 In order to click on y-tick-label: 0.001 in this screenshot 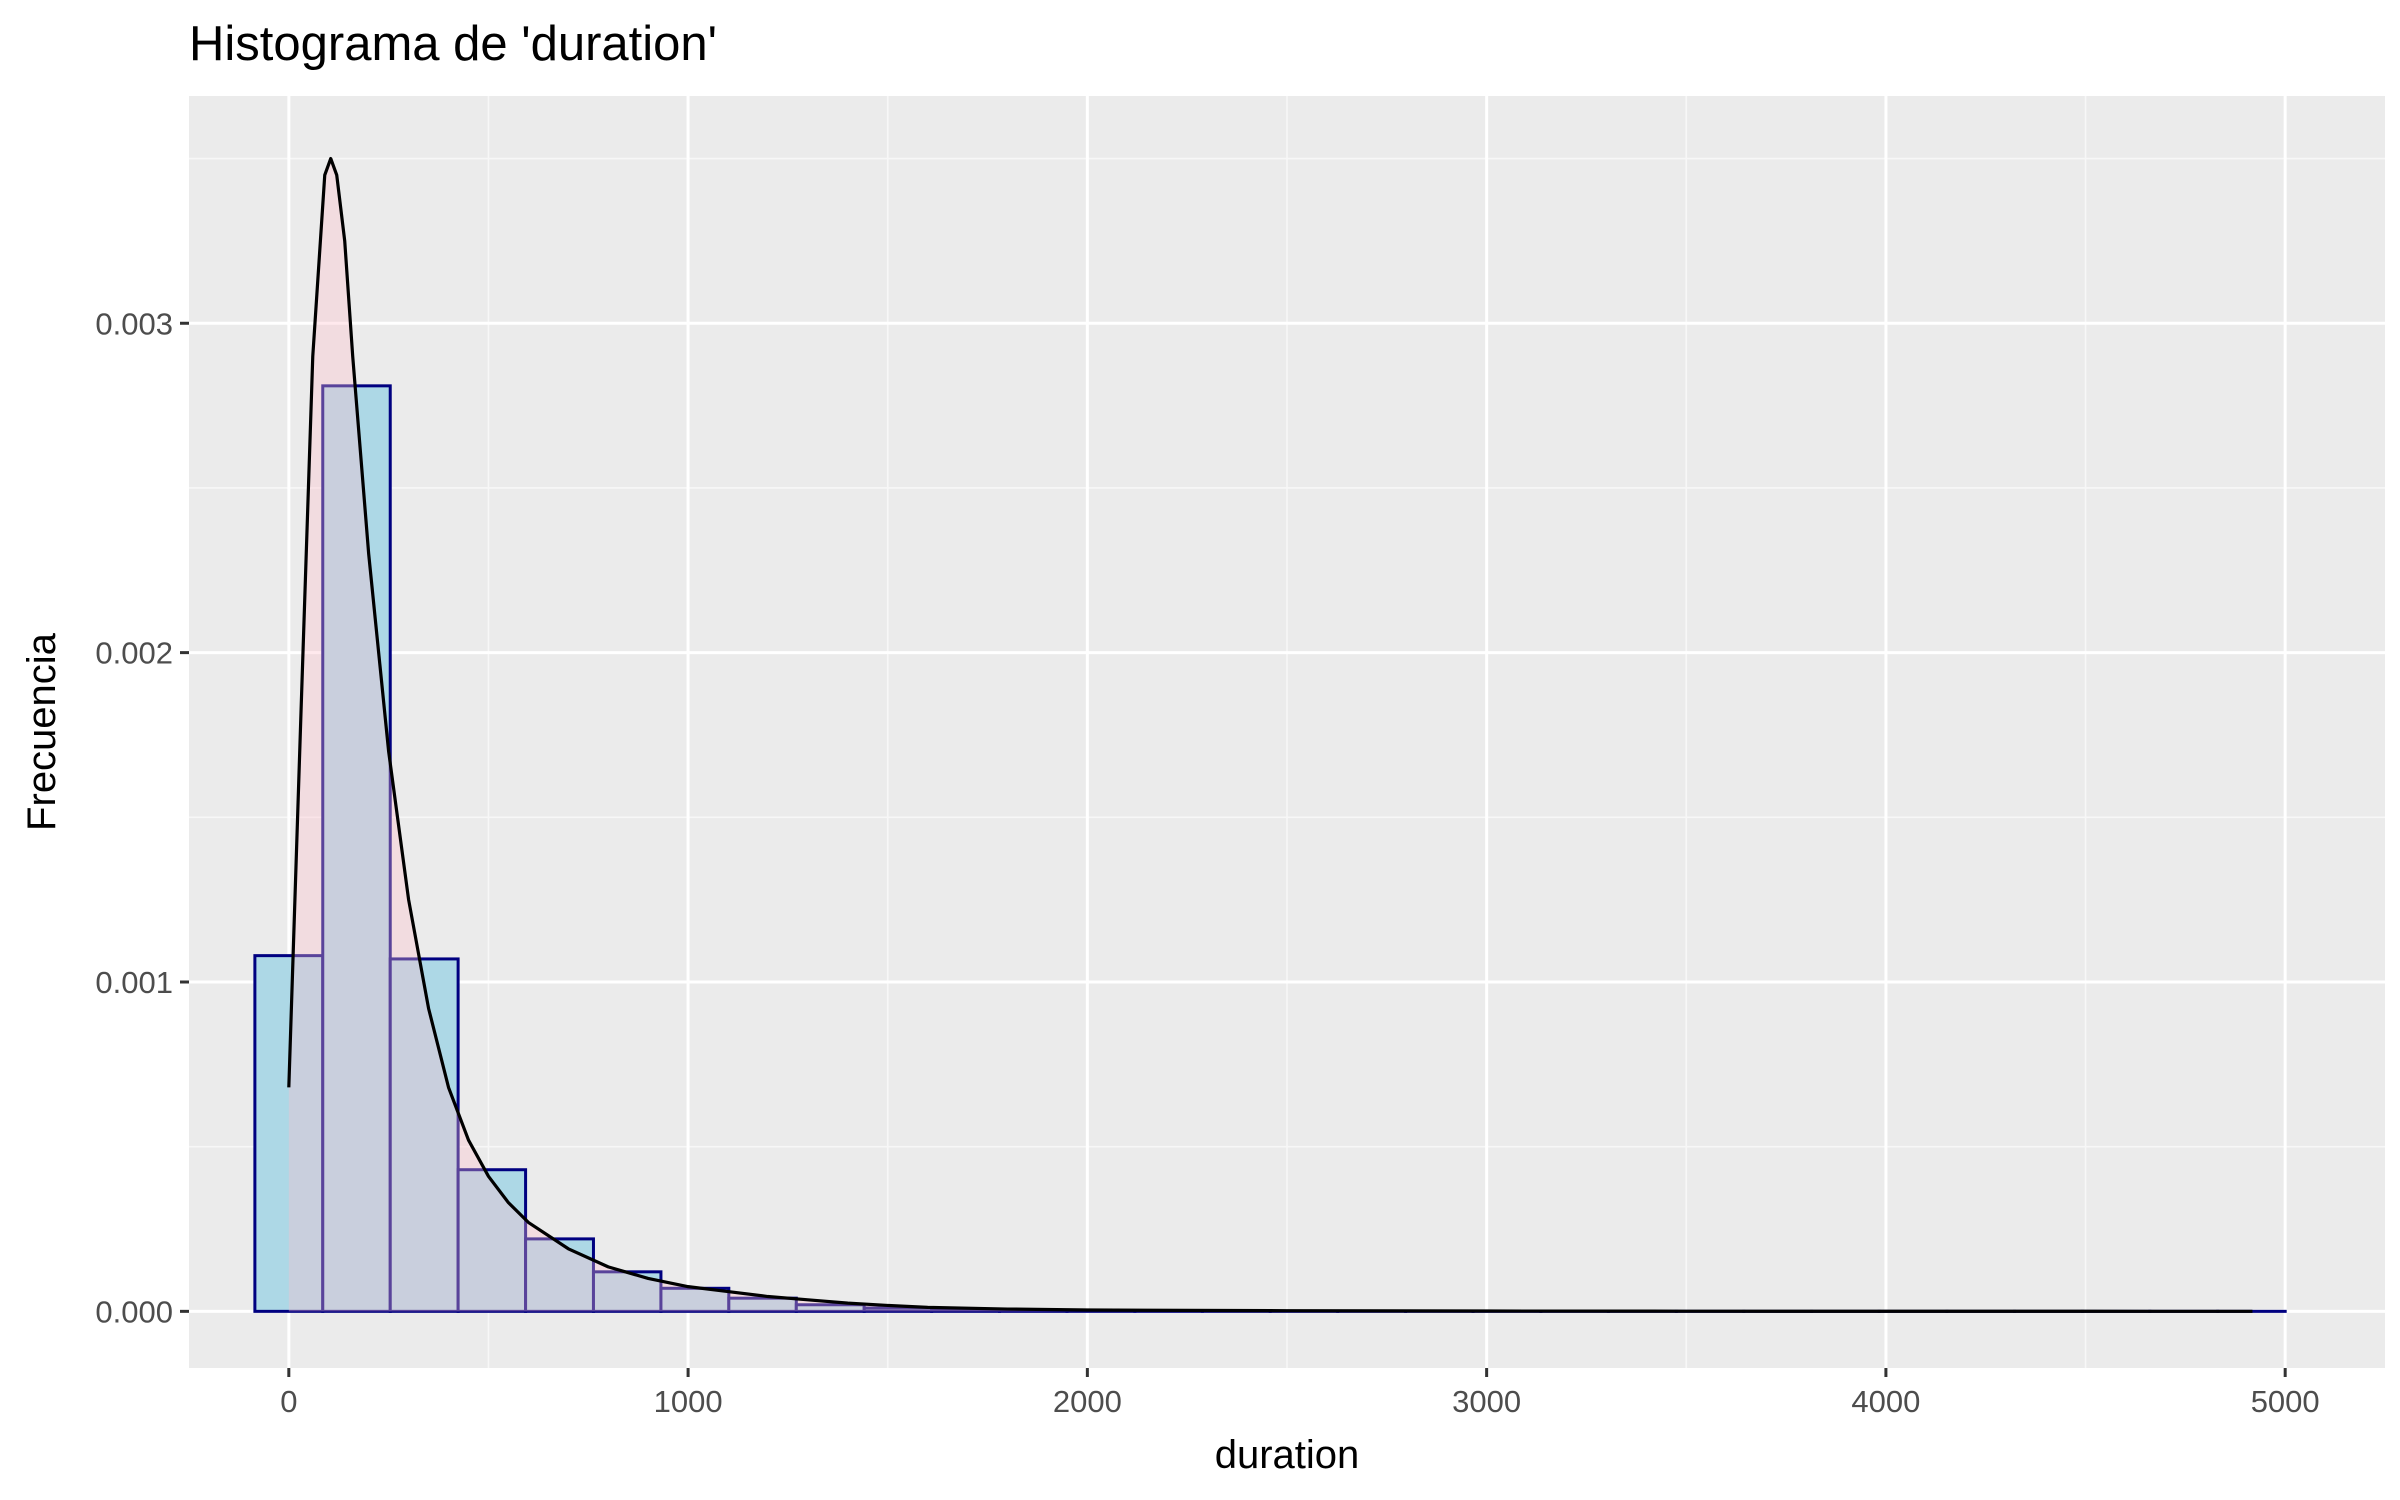, I will do `click(134, 982)`.